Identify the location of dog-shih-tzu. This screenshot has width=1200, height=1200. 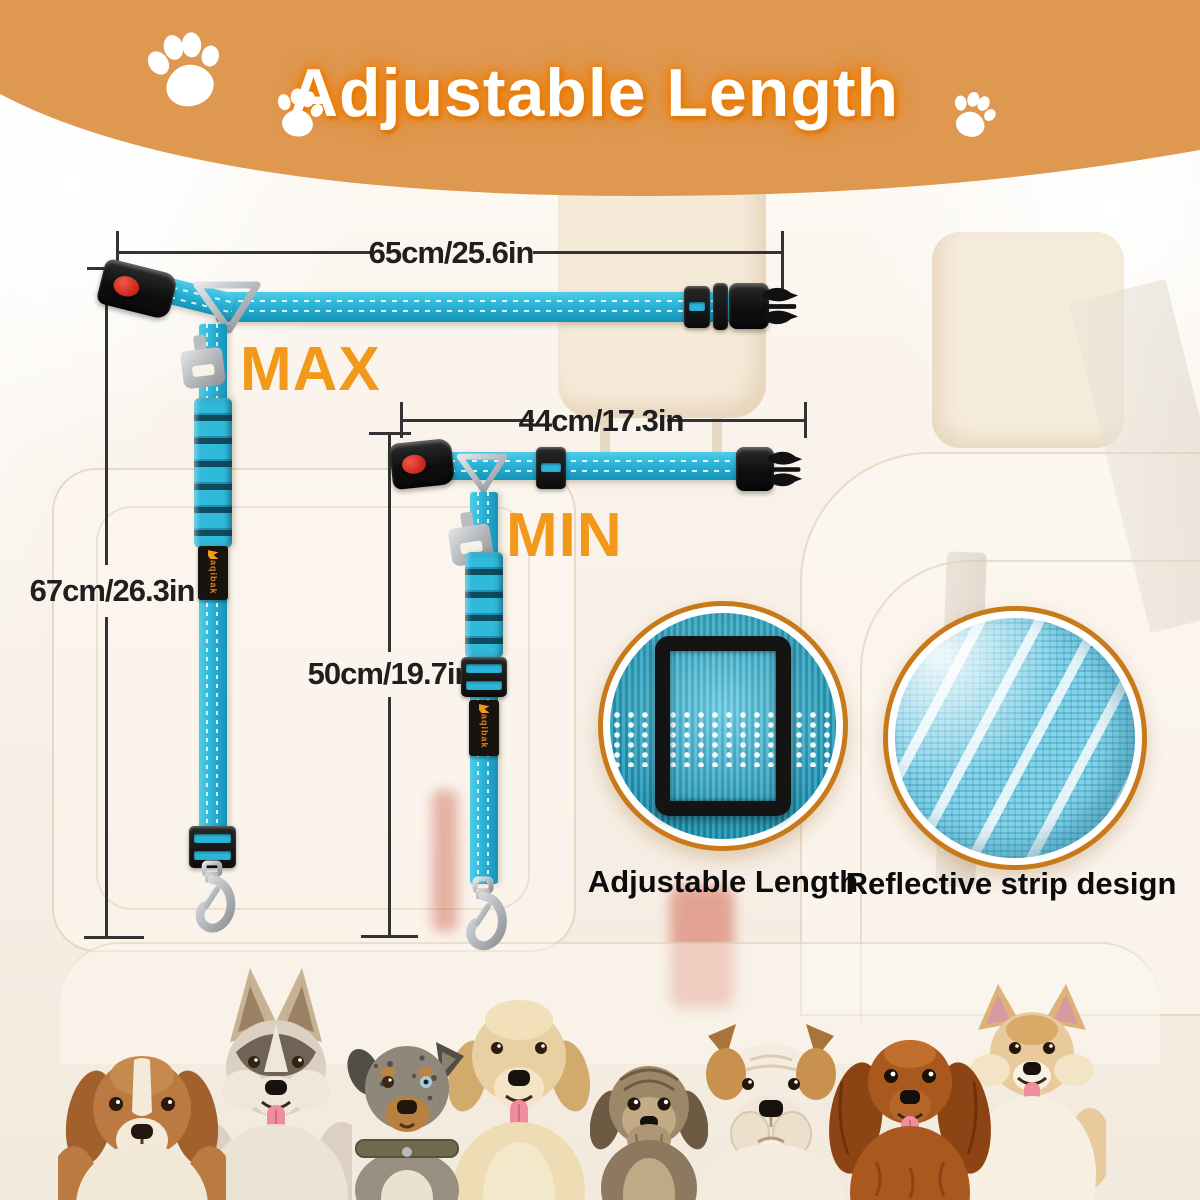
(649, 1133).